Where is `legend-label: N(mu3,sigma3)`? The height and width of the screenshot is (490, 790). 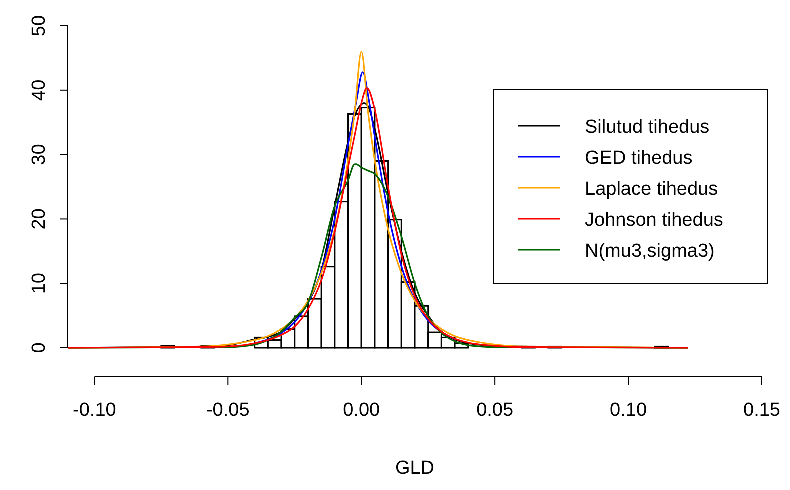
legend-label: N(mu3,sigma3) is located at coordinates (650, 251).